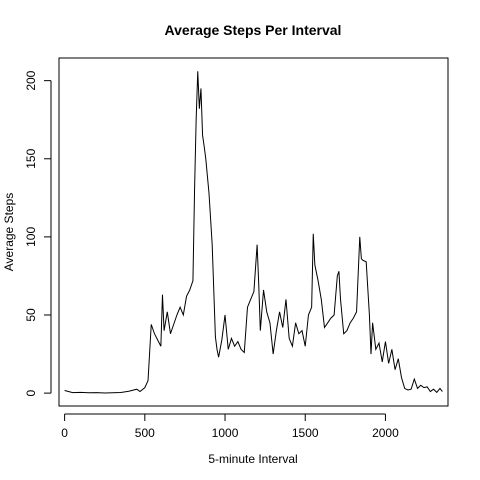 The image size is (480, 480). What do you see at coordinates (253, 30) in the screenshot?
I see `chart-title: Average Steps Per Interval` at bounding box center [253, 30].